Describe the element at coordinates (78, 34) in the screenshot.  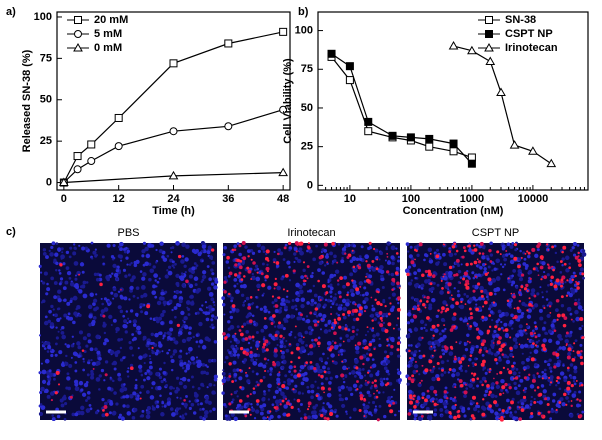
I see `legend-marker` at that location.